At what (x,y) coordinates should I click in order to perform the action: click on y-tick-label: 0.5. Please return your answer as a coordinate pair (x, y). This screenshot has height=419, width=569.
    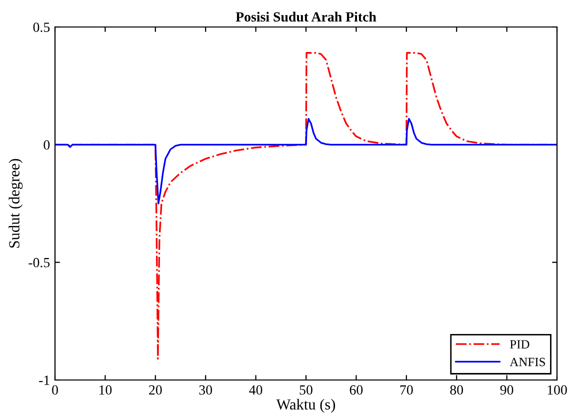
    Looking at the image, I should click on (41, 27).